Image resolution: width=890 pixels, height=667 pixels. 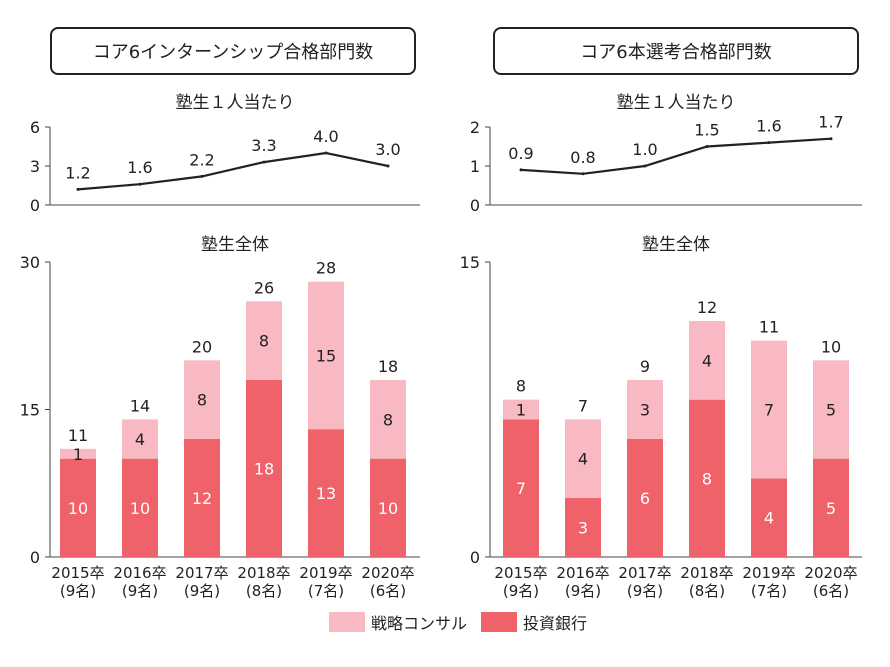 I want to click on right-line-title: 塾生１人当たり, so click(x=676, y=102).